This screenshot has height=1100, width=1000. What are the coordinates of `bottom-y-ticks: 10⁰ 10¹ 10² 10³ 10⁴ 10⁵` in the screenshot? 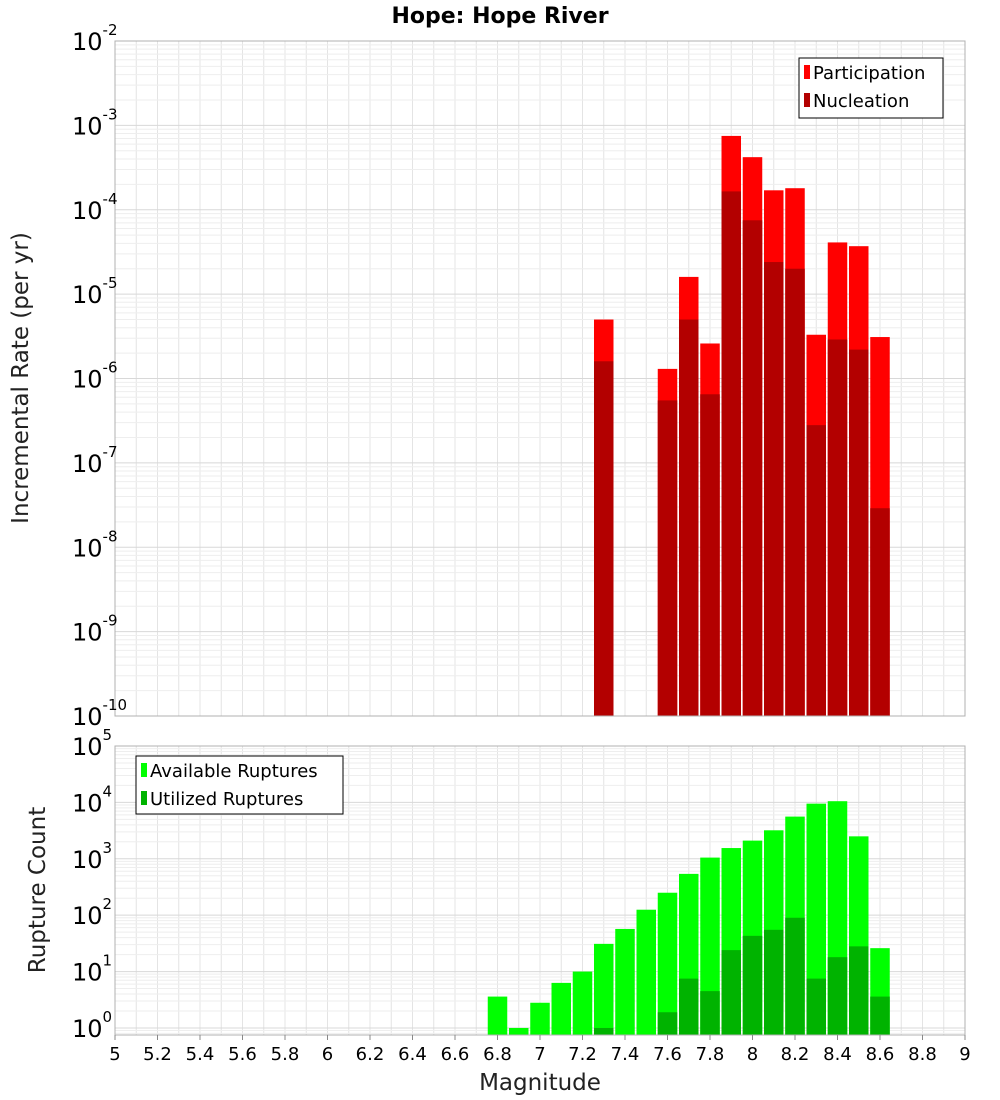 It's located at (92, 884).